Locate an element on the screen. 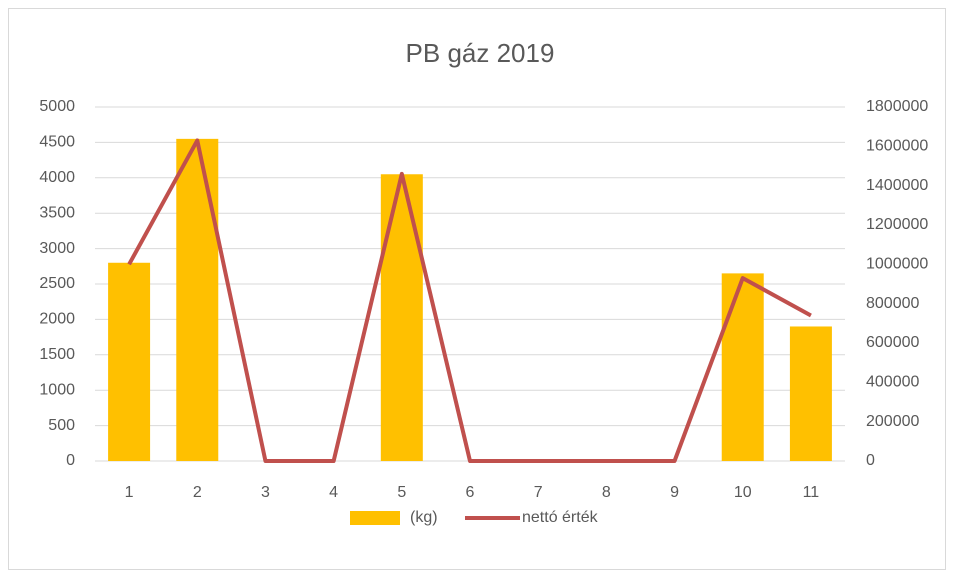 The image size is (954, 578). chart-title: PB gáz 2019 is located at coordinates (480, 53).